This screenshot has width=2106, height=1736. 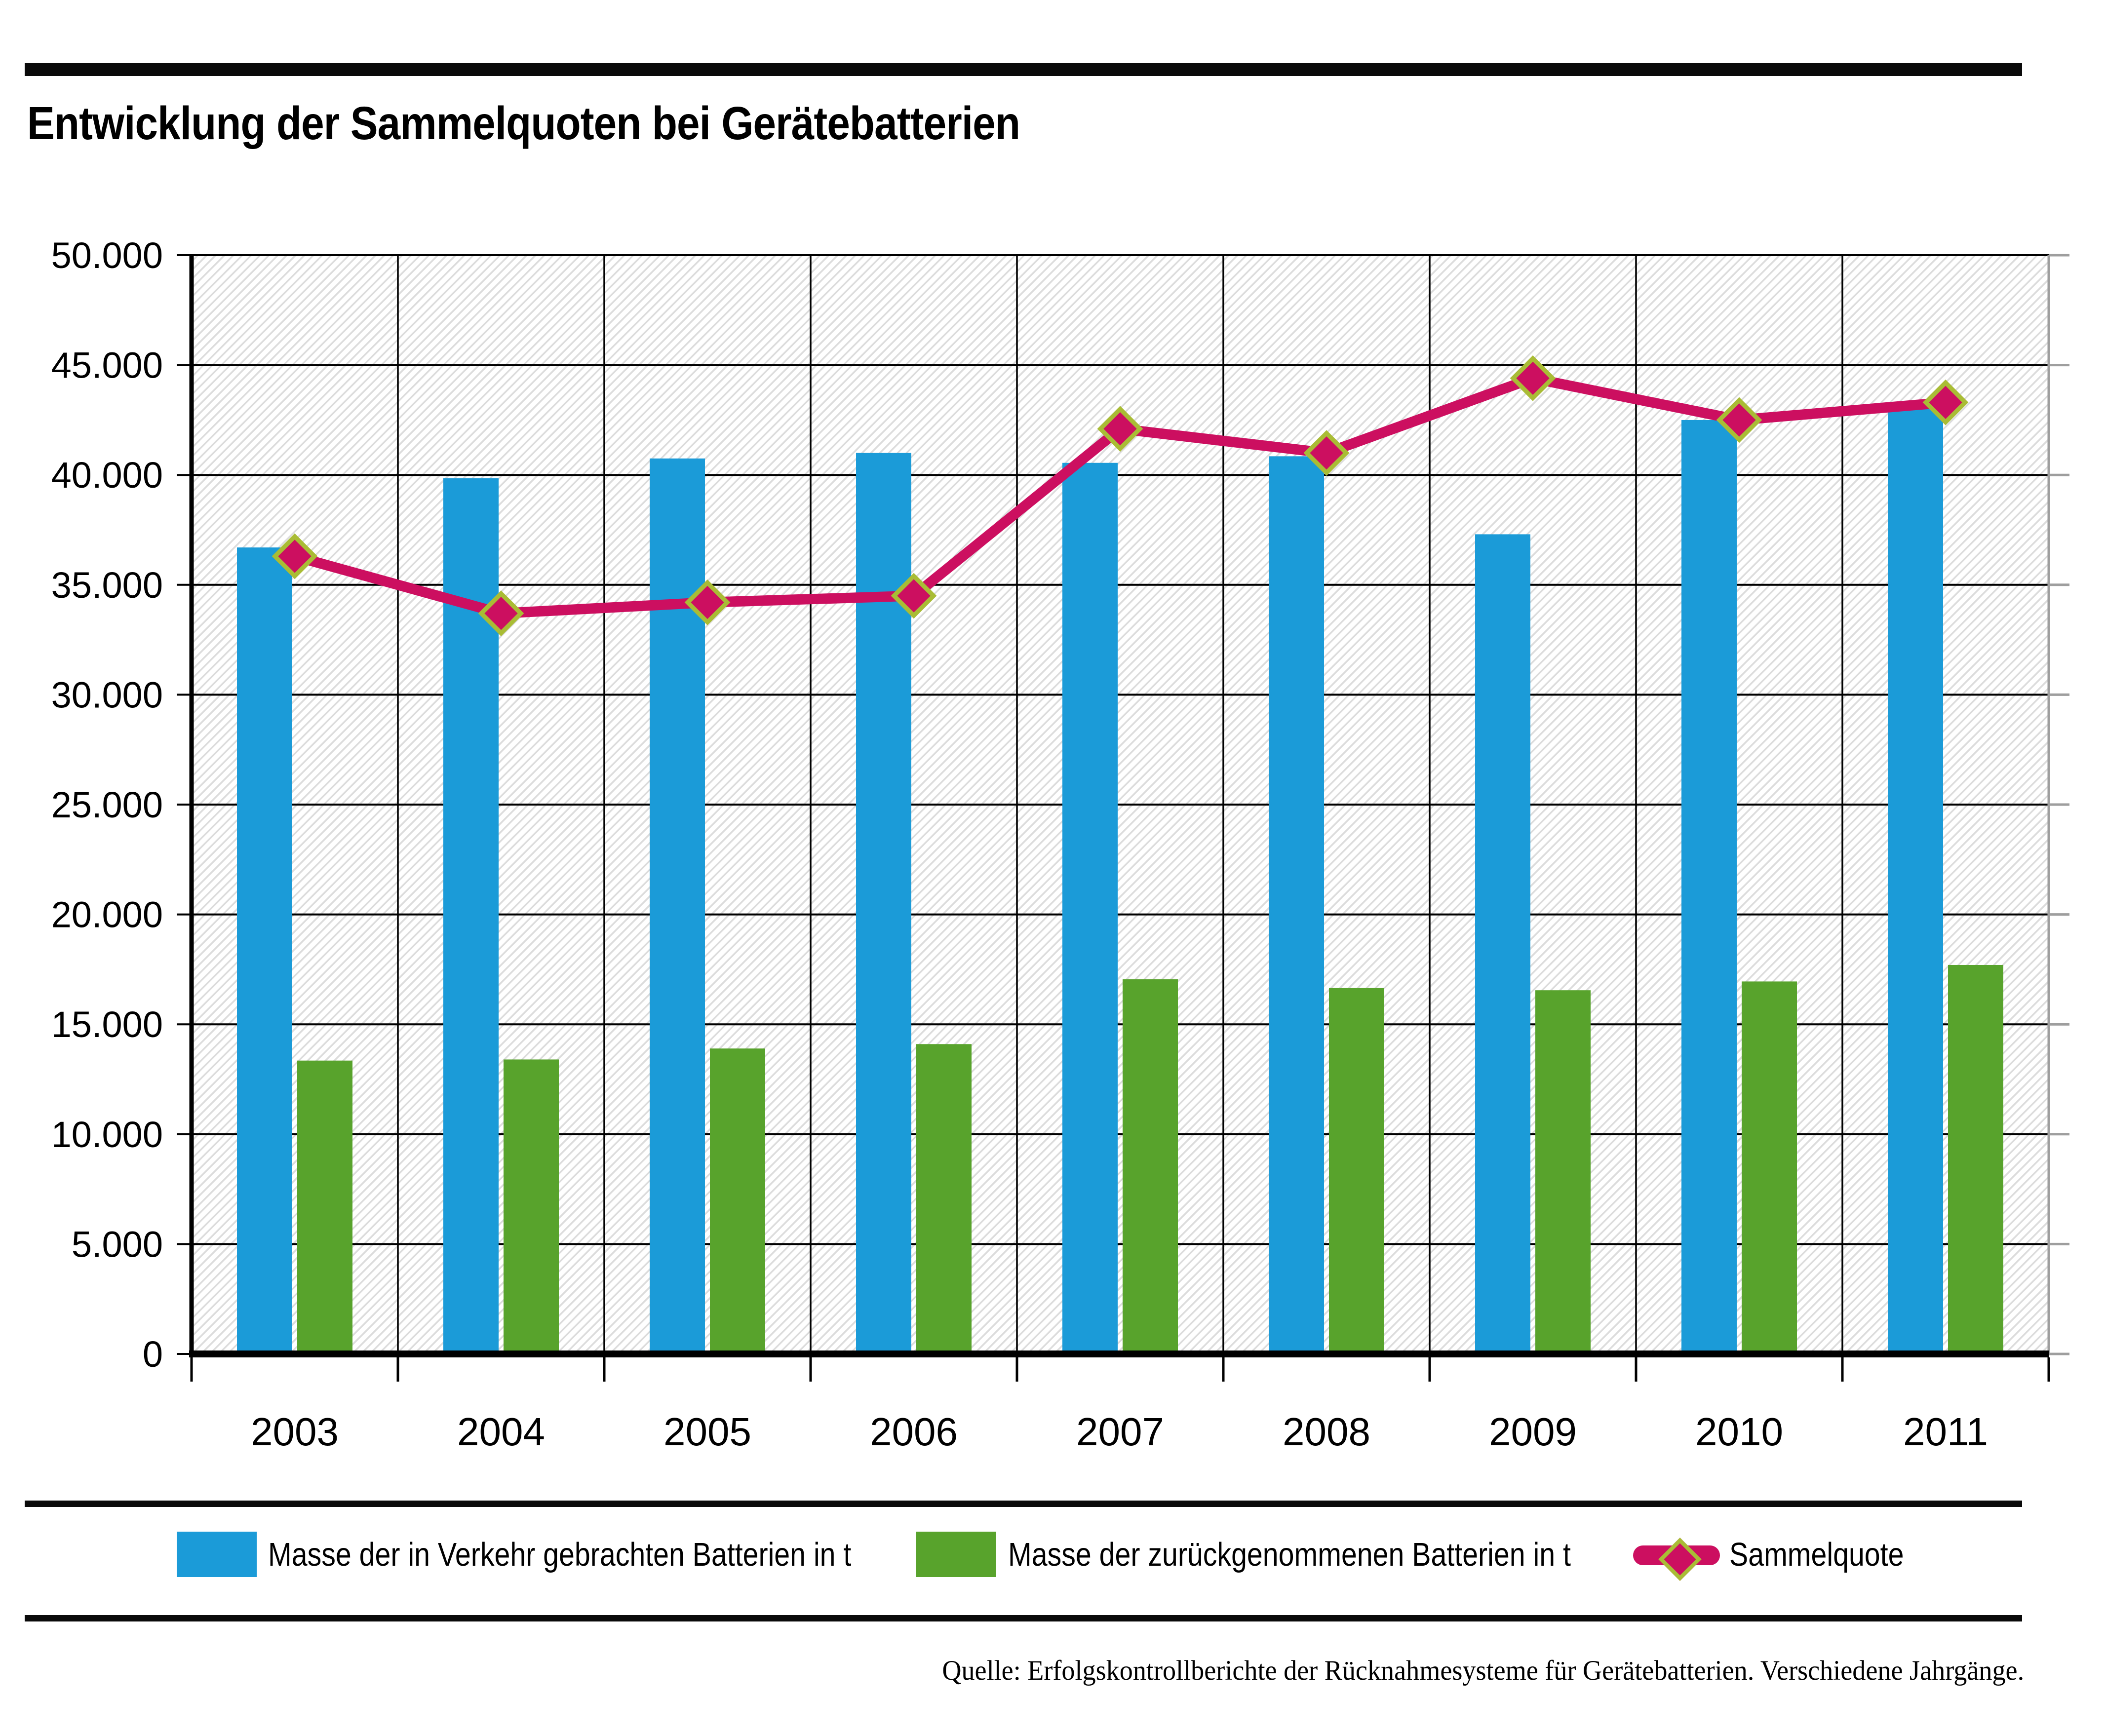 I want to click on bar-blue-2007, so click(x=1090, y=909).